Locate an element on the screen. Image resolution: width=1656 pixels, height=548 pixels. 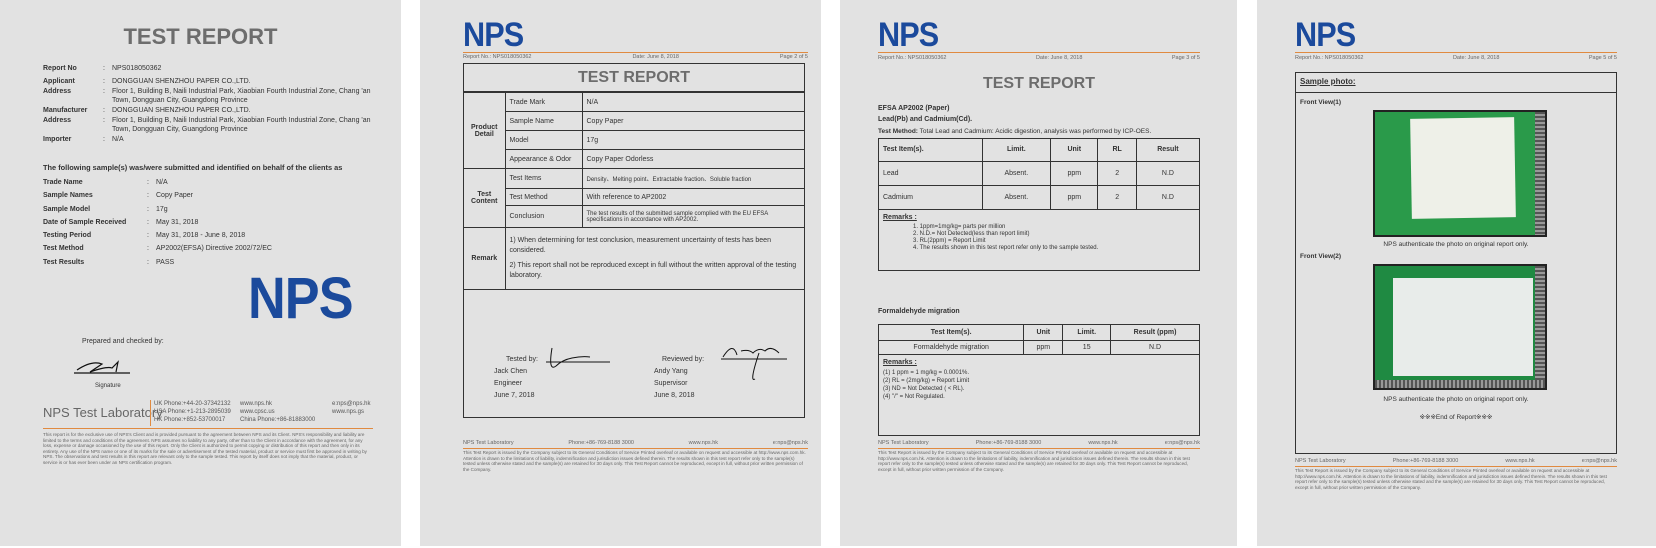
view-label: Front View(2) is located at coordinates (1321, 256).